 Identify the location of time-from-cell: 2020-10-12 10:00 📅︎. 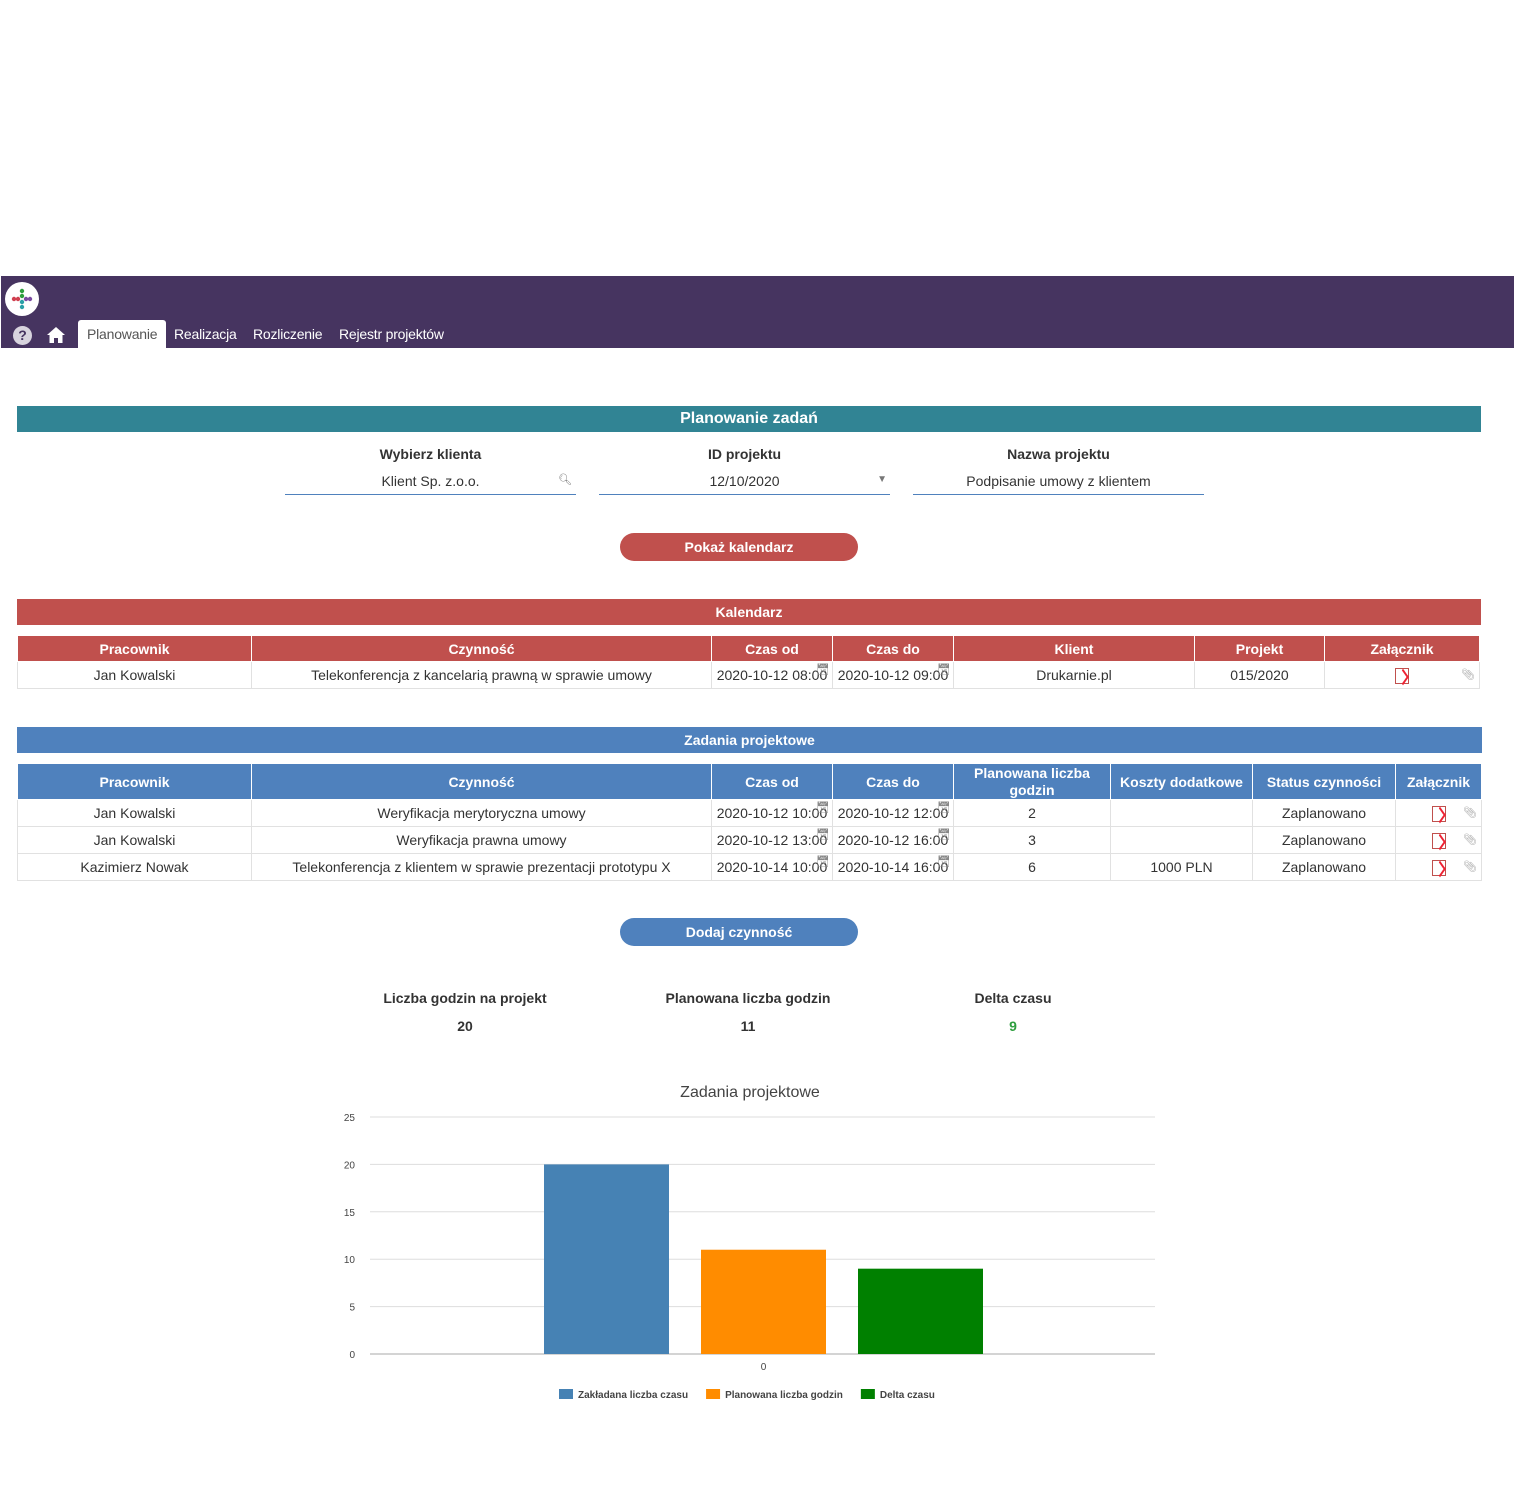
(772, 813).